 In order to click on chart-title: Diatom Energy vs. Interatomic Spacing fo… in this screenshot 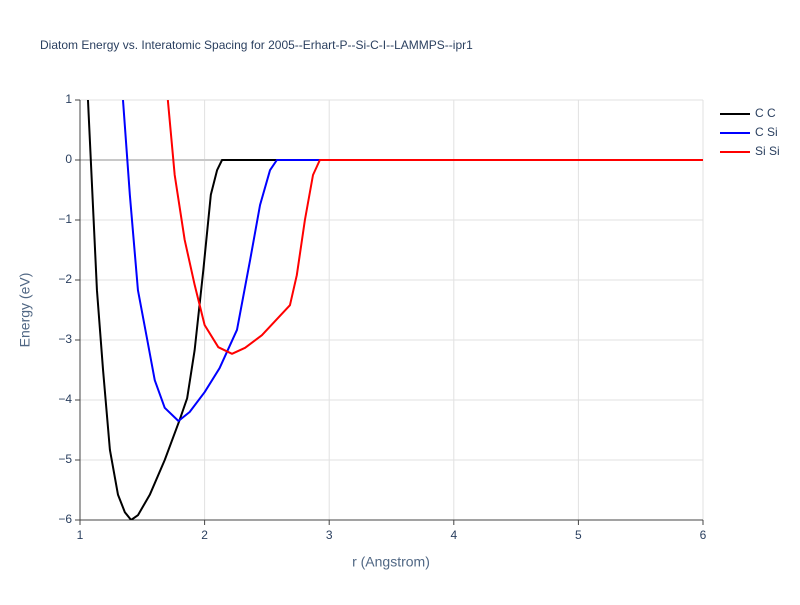, I will do `click(256, 45)`.